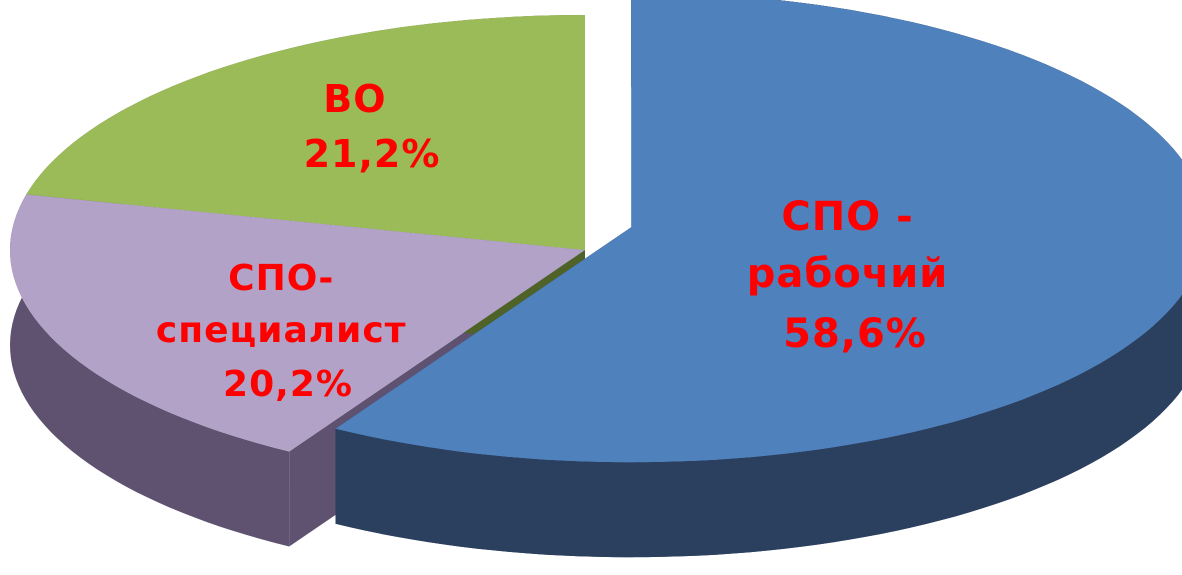 The width and height of the screenshot is (1182, 575). Describe the element at coordinates (855, 275) in the screenshot. I see `slice-label-spo-worker: СПО - рабочий 58,6%` at that location.